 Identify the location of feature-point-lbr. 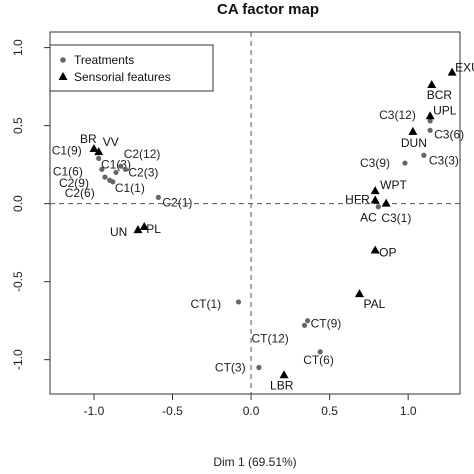
(284, 374).